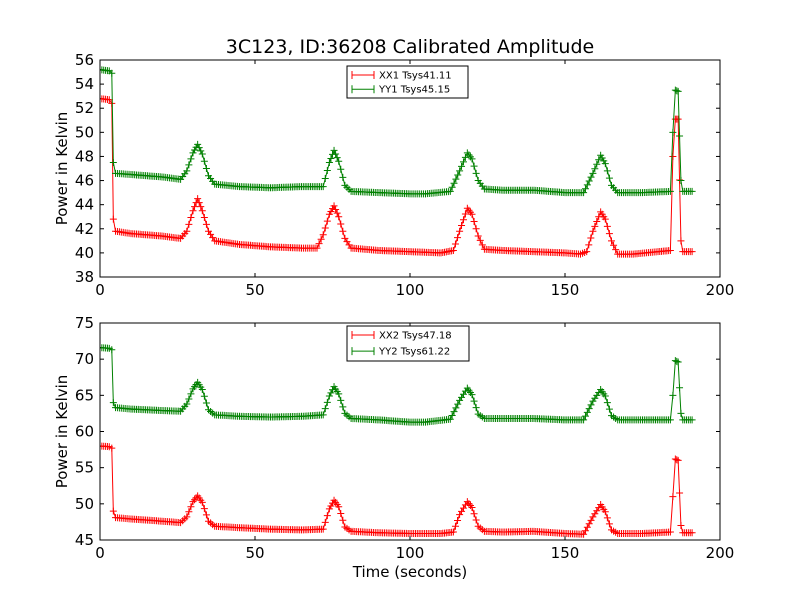  Describe the element at coordinates (400, 90) in the screenshot. I see `legend-entry: YY1 Tsys45.15` at that location.